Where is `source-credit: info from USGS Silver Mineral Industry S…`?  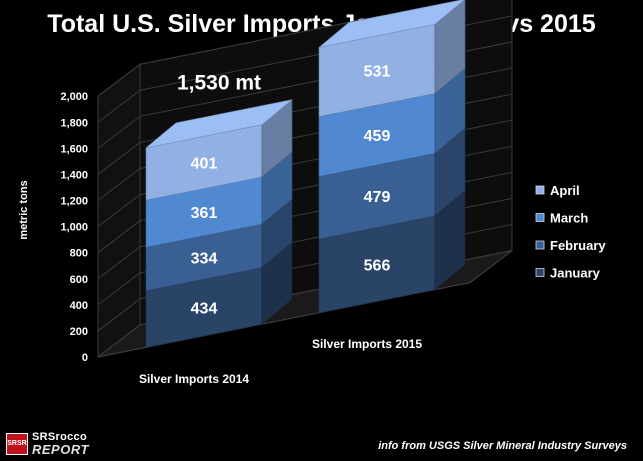 source-credit: info from USGS Silver Mineral Industry S… is located at coordinates (502, 446).